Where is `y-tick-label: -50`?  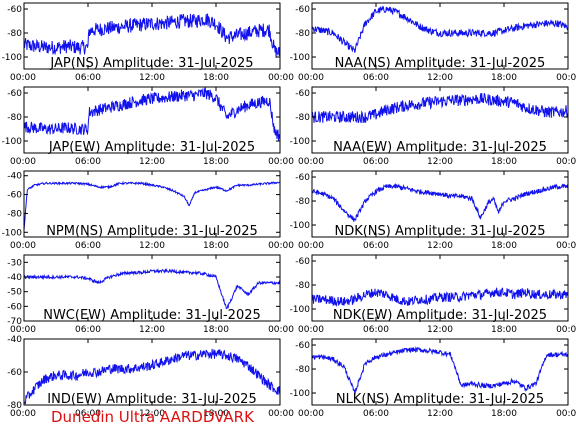
y-tick-label: -50 is located at coordinates (14, 293).